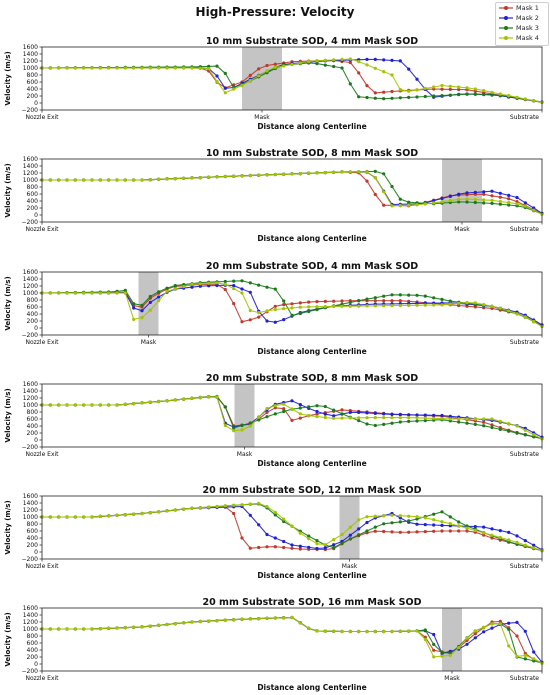  Describe the element at coordinates (522, 8) in the screenshot. I see `legend-item-mask-1: Mask 1` at that location.